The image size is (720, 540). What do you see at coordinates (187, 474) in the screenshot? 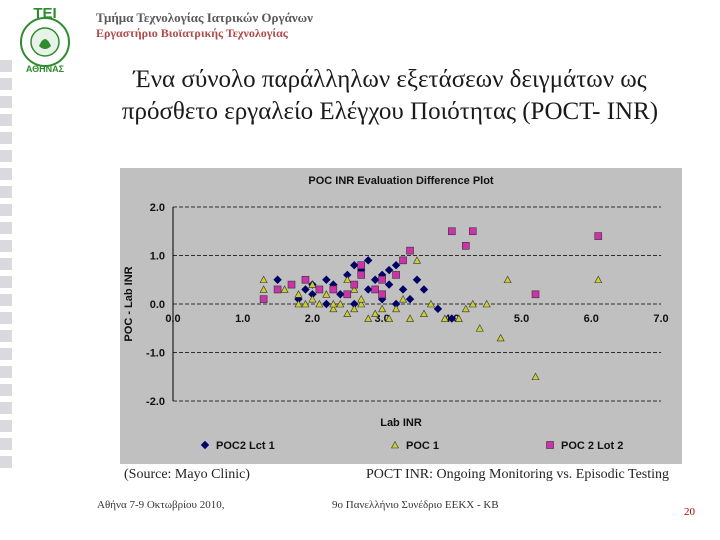
I see `source-caption: (Source: Mayo Clinic)` at bounding box center [187, 474].